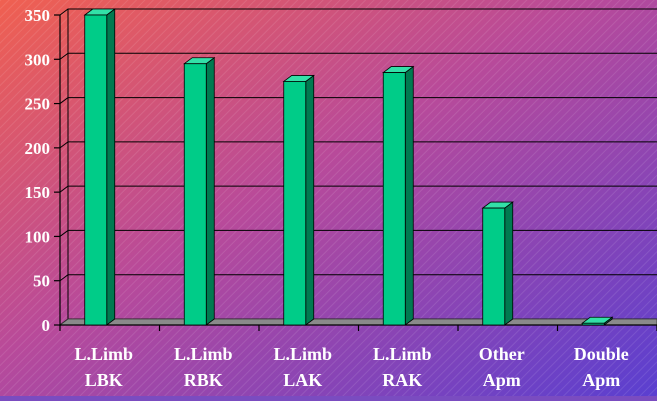  Describe the element at coordinates (38, 148) in the screenshot. I see `y-tick-label: 200` at that location.